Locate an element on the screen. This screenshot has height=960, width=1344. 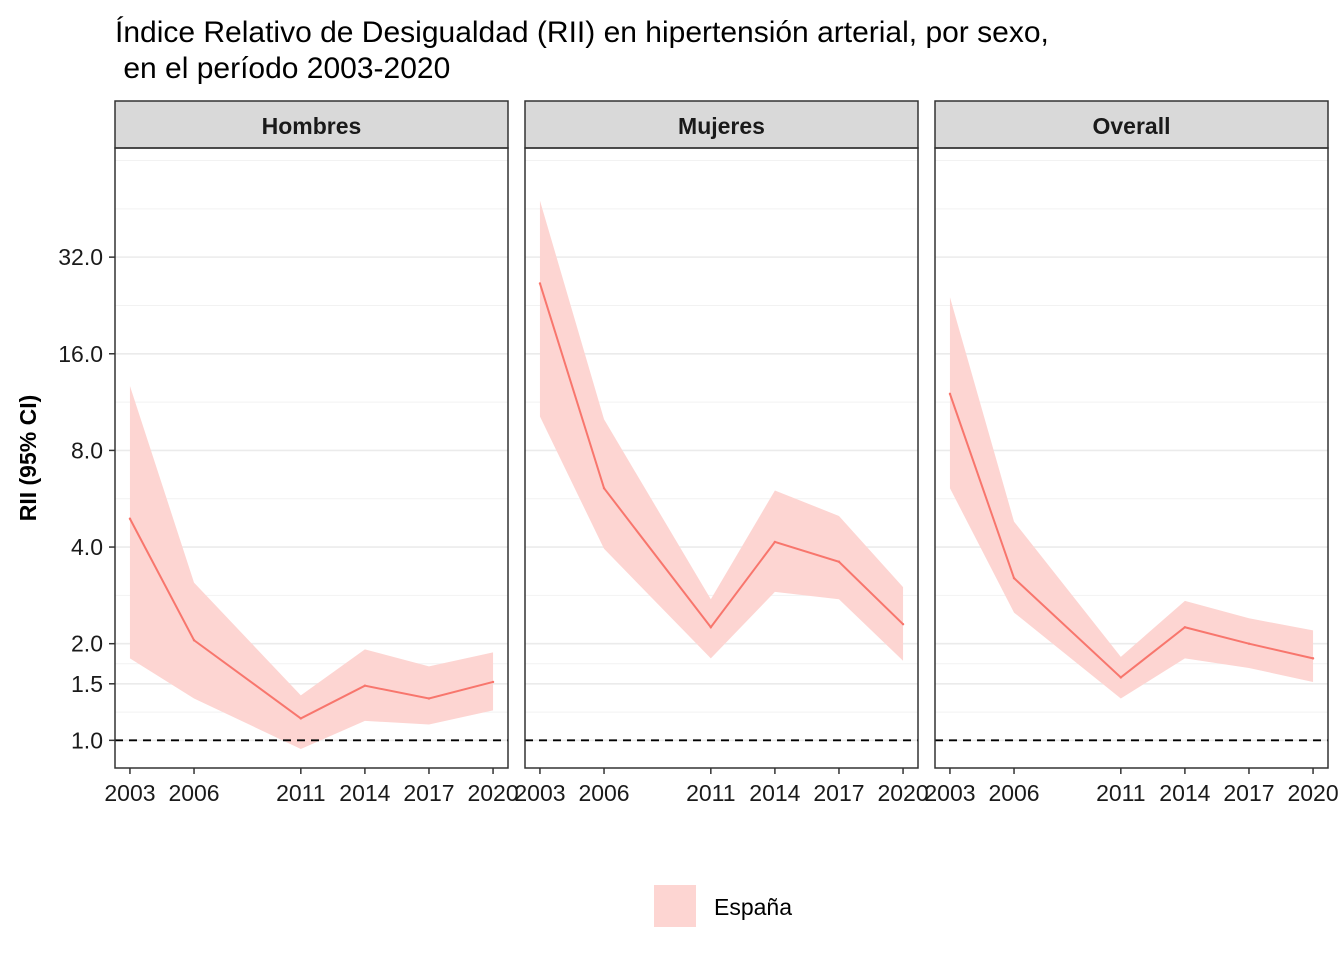
y-axis: 1.0 1.5 2.0 4.0 8.0 16.0 32.0 is located at coordinates (86, 498).